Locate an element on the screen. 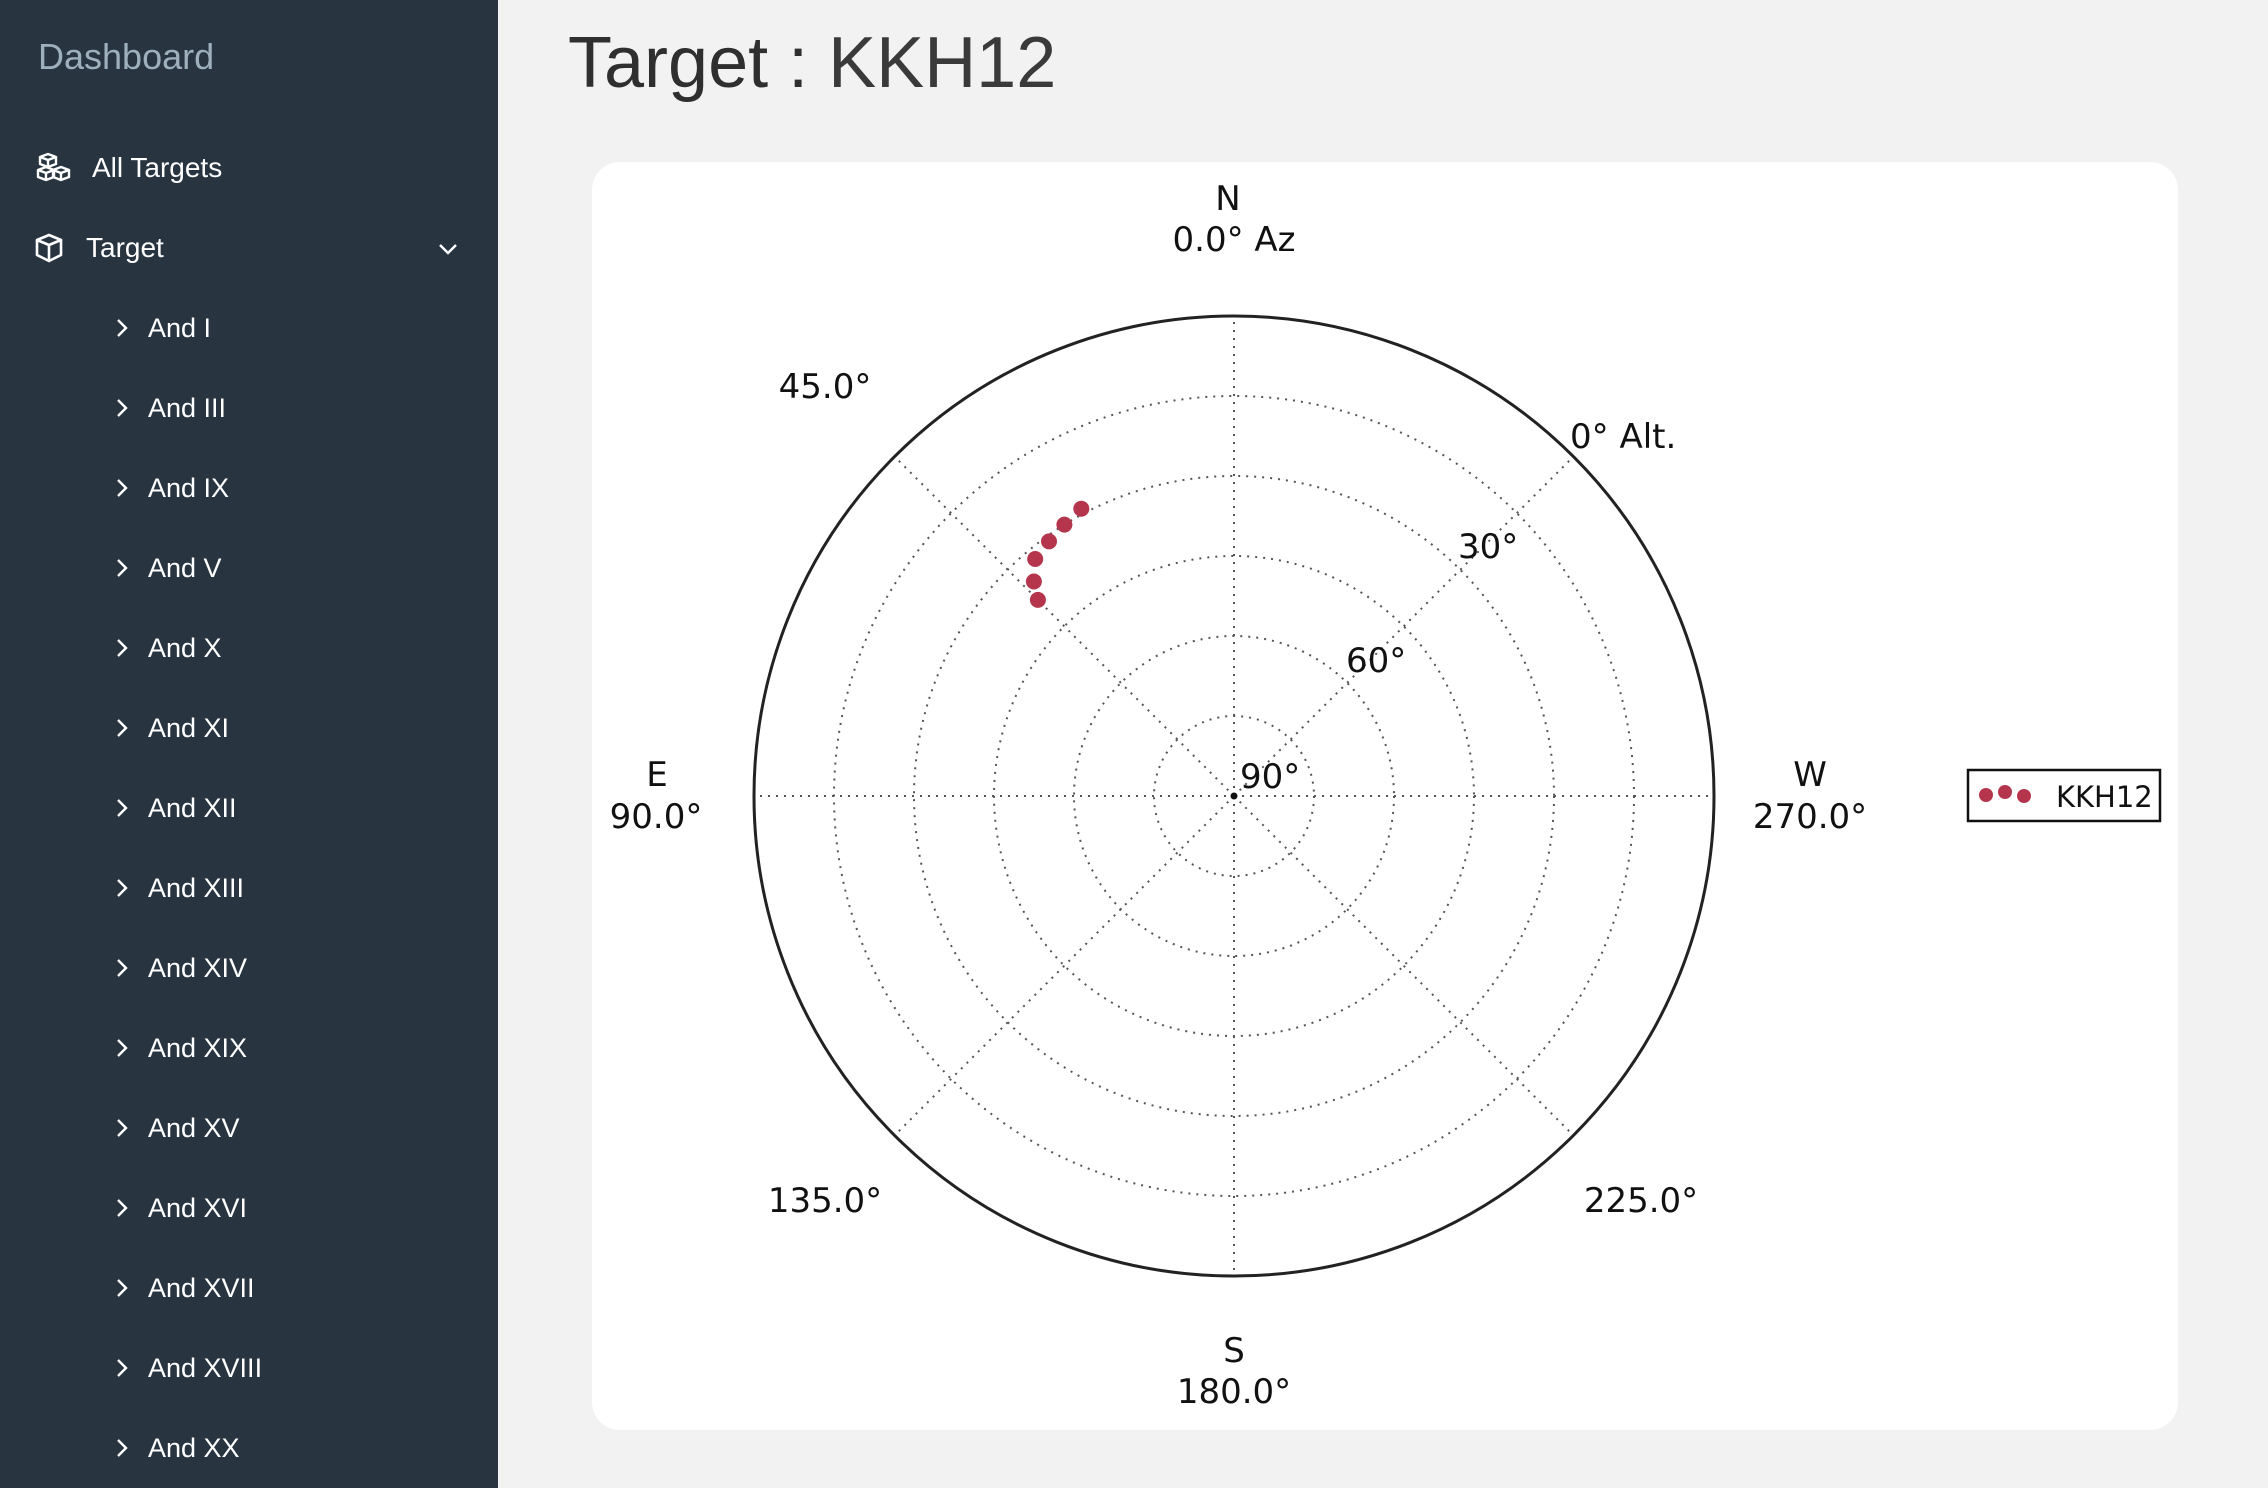  sidebar-subitem-and-xi: And XI is located at coordinates (249, 728).